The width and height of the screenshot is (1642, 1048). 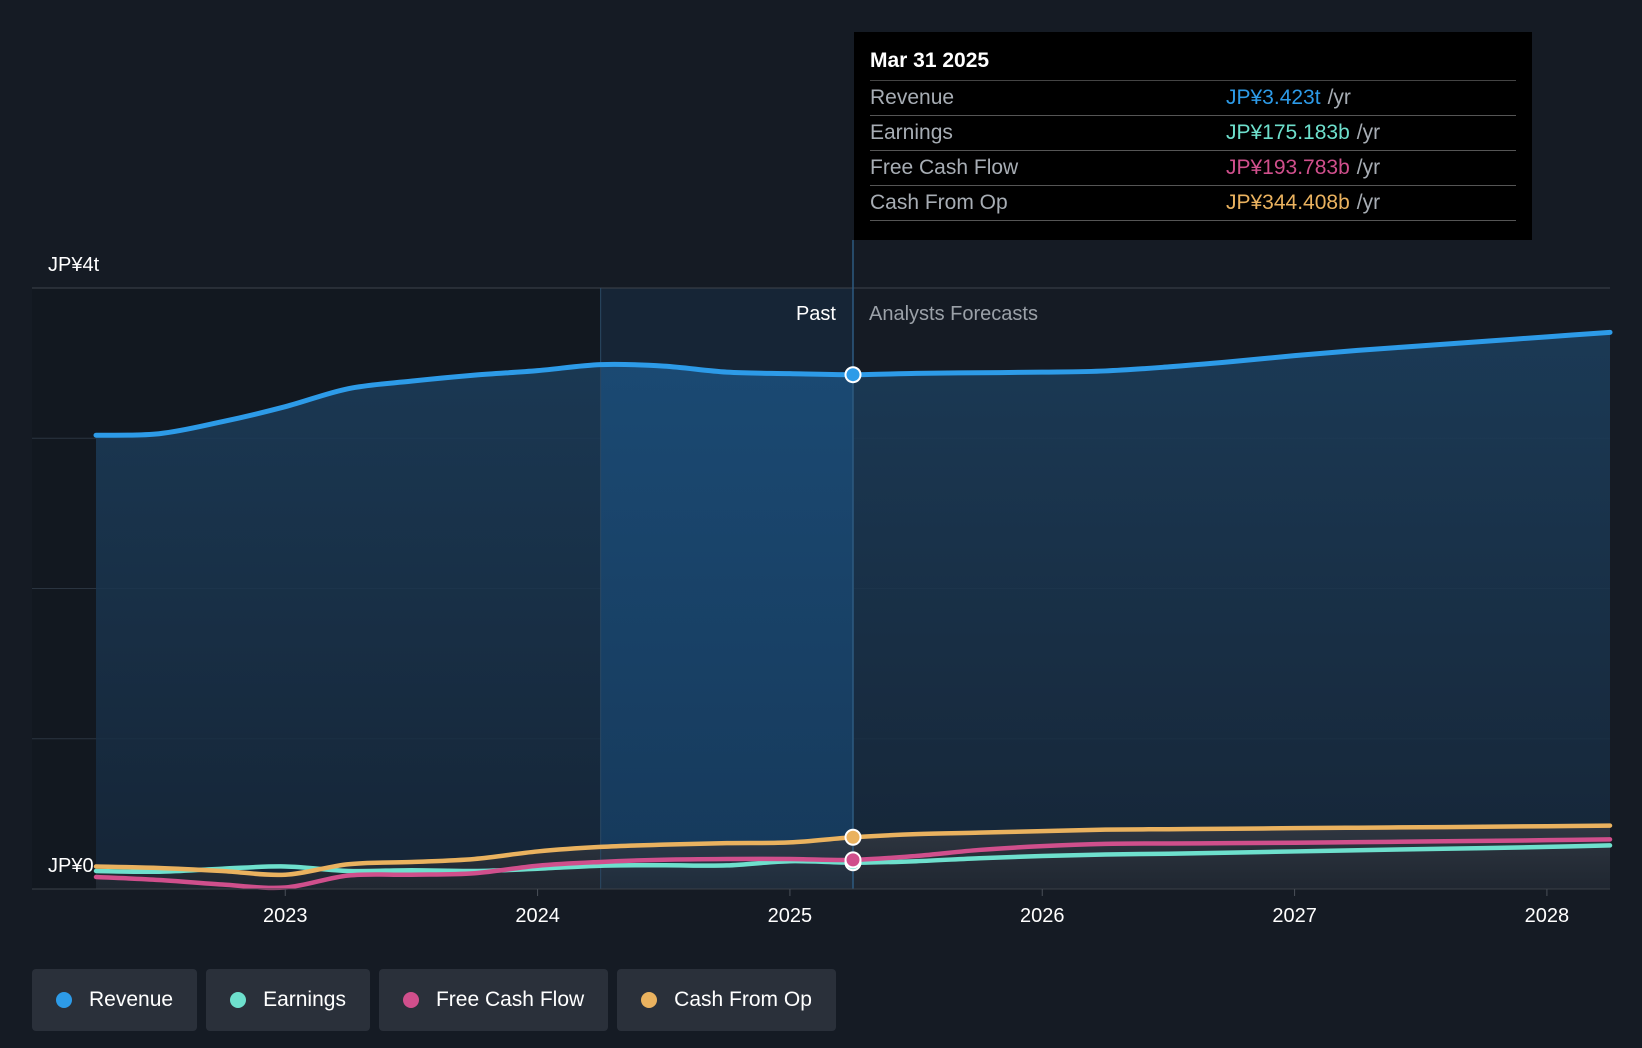 I want to click on fcf-dot-icon, so click(x=410, y=1000).